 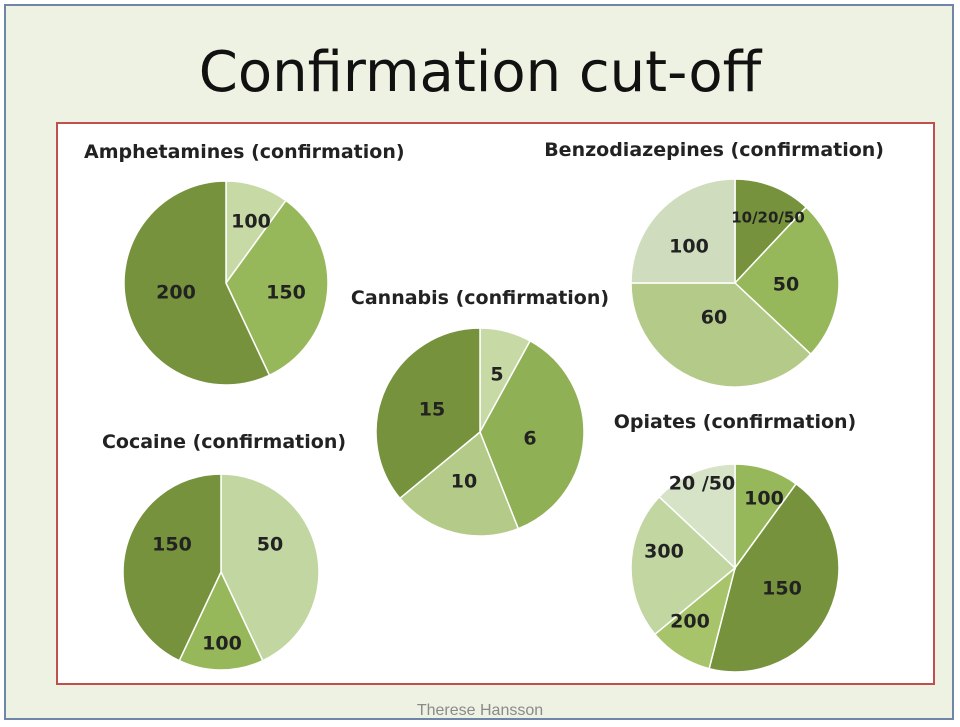 I want to click on pie-cannabis: Cannabis (confirmation) 5 6 10 15, so click(x=480, y=412).